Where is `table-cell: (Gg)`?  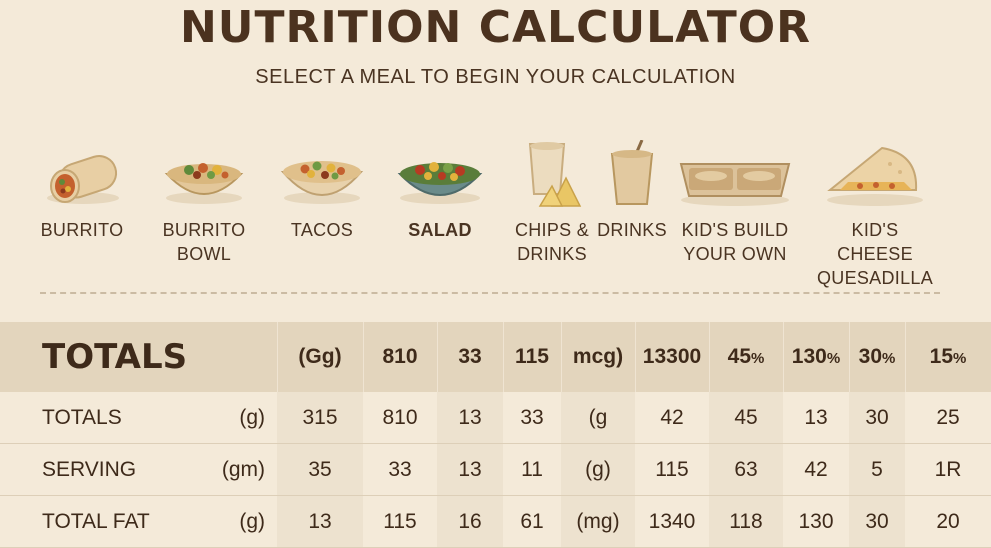 table-cell: (Gg) is located at coordinates (320, 357).